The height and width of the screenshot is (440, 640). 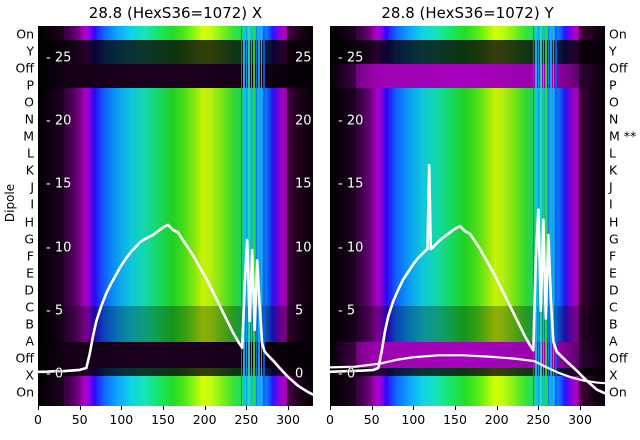 What do you see at coordinates (28, 136) in the screenshot?
I see `category-axis-tick-label: M` at bounding box center [28, 136].